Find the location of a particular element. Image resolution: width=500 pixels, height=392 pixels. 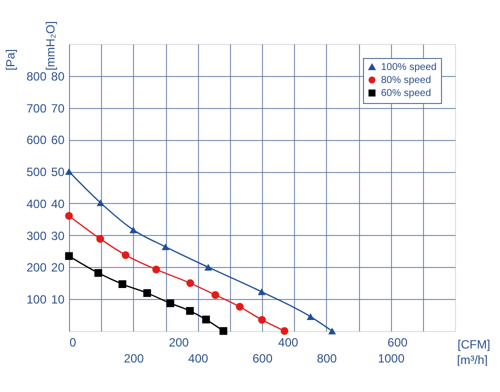

x2-tick-label: 200 is located at coordinates (179, 343).